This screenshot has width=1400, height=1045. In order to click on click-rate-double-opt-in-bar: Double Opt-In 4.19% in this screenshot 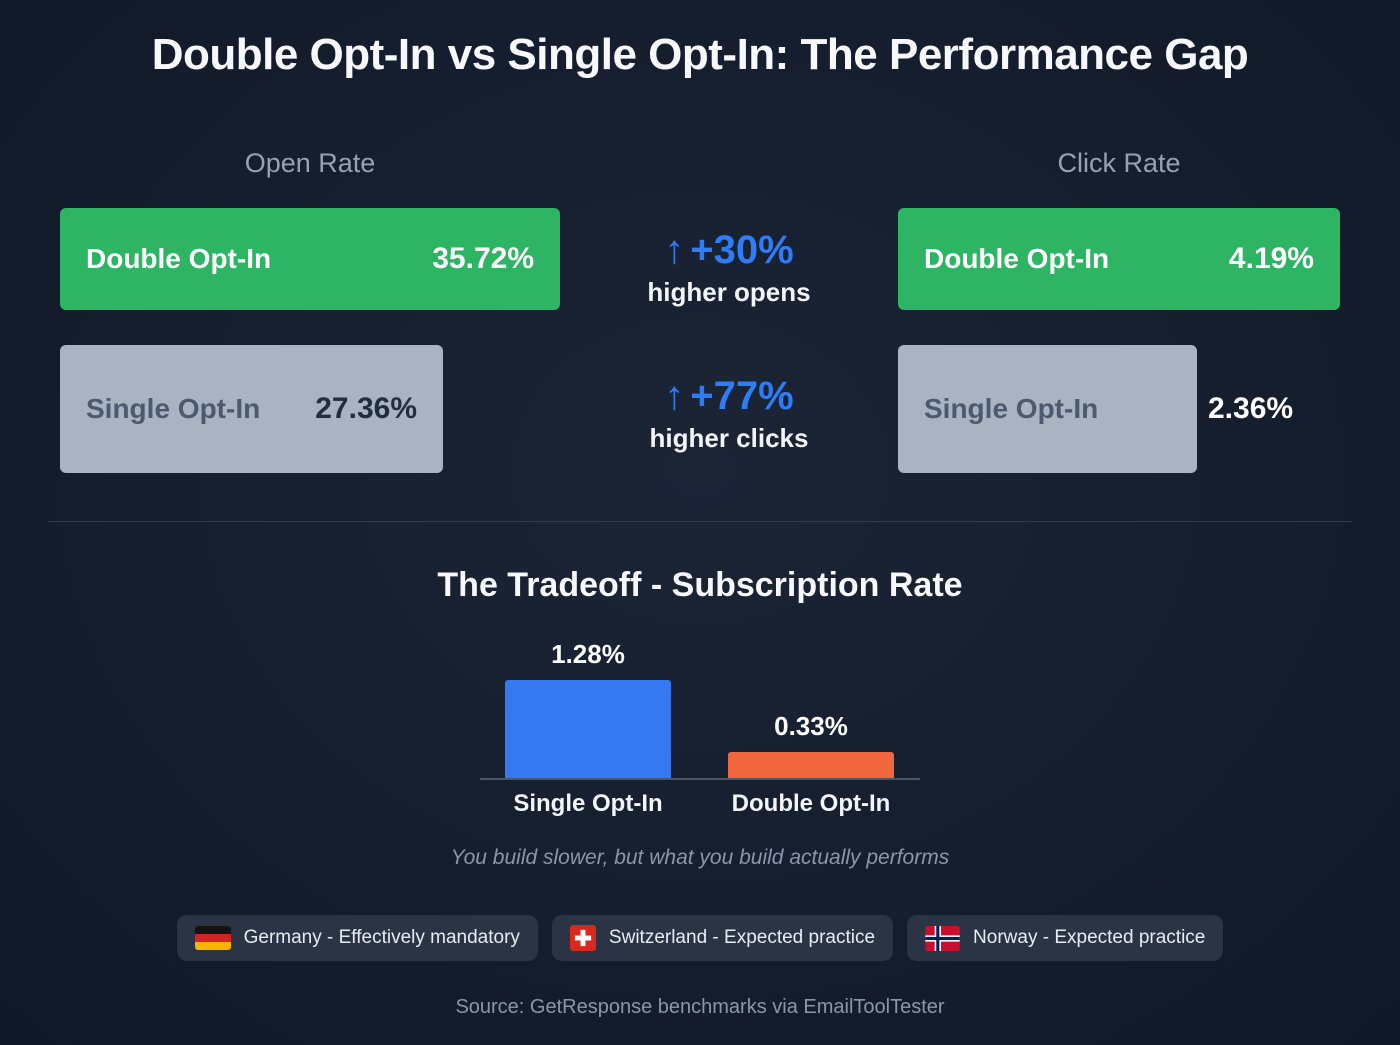, I will do `click(1119, 259)`.